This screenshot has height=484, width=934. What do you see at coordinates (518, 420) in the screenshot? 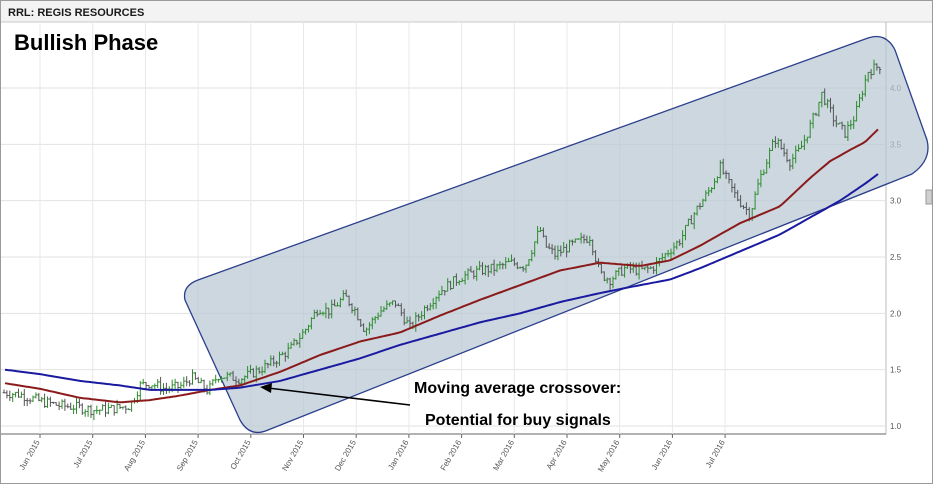
I see `crossover-label-line2: Potential for buy signals` at bounding box center [518, 420].